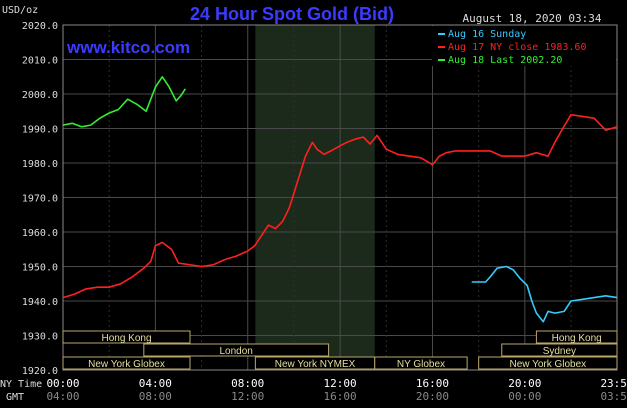  Describe the element at coordinates (524, 383) in the screenshot. I see `x-tick-label-ny: 20:00` at that location.